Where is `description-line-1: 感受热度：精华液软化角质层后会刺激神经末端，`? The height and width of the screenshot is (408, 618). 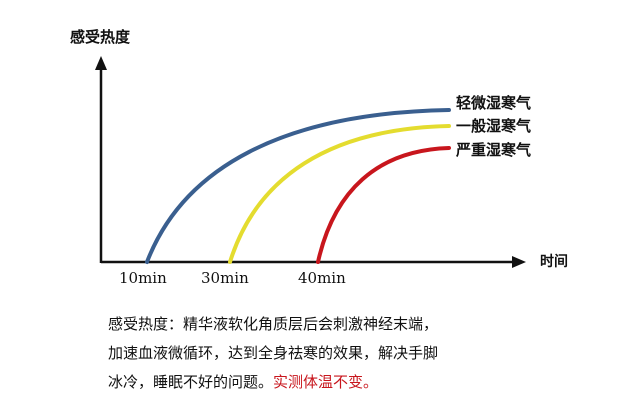
description-line-1: 感受热度：精华液软化角质层后会刺激神经末端， is located at coordinates (273, 324).